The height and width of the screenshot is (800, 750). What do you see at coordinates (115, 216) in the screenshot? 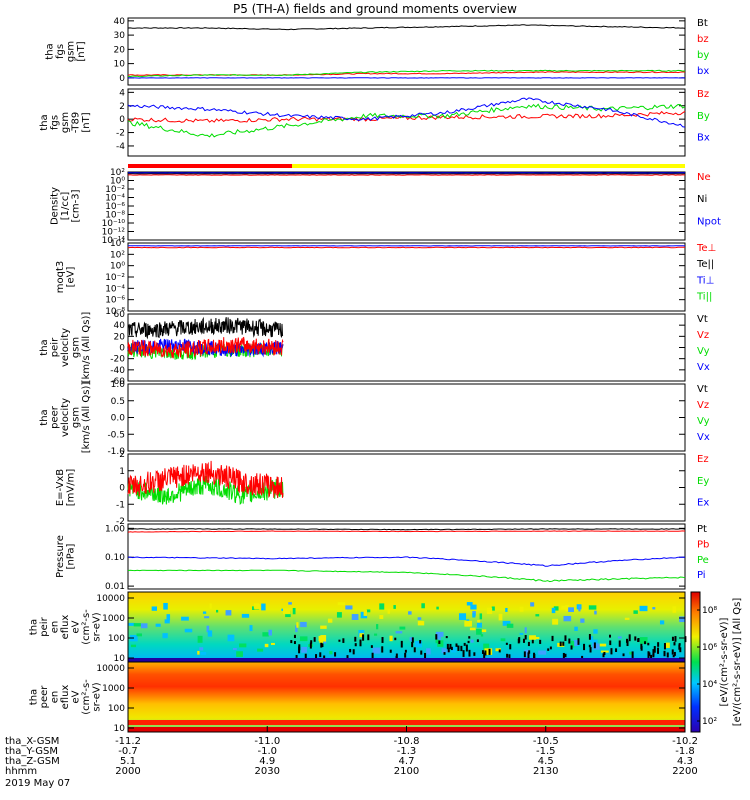
I see `y-tick-label: 10⁻⁸` at bounding box center [115, 216].